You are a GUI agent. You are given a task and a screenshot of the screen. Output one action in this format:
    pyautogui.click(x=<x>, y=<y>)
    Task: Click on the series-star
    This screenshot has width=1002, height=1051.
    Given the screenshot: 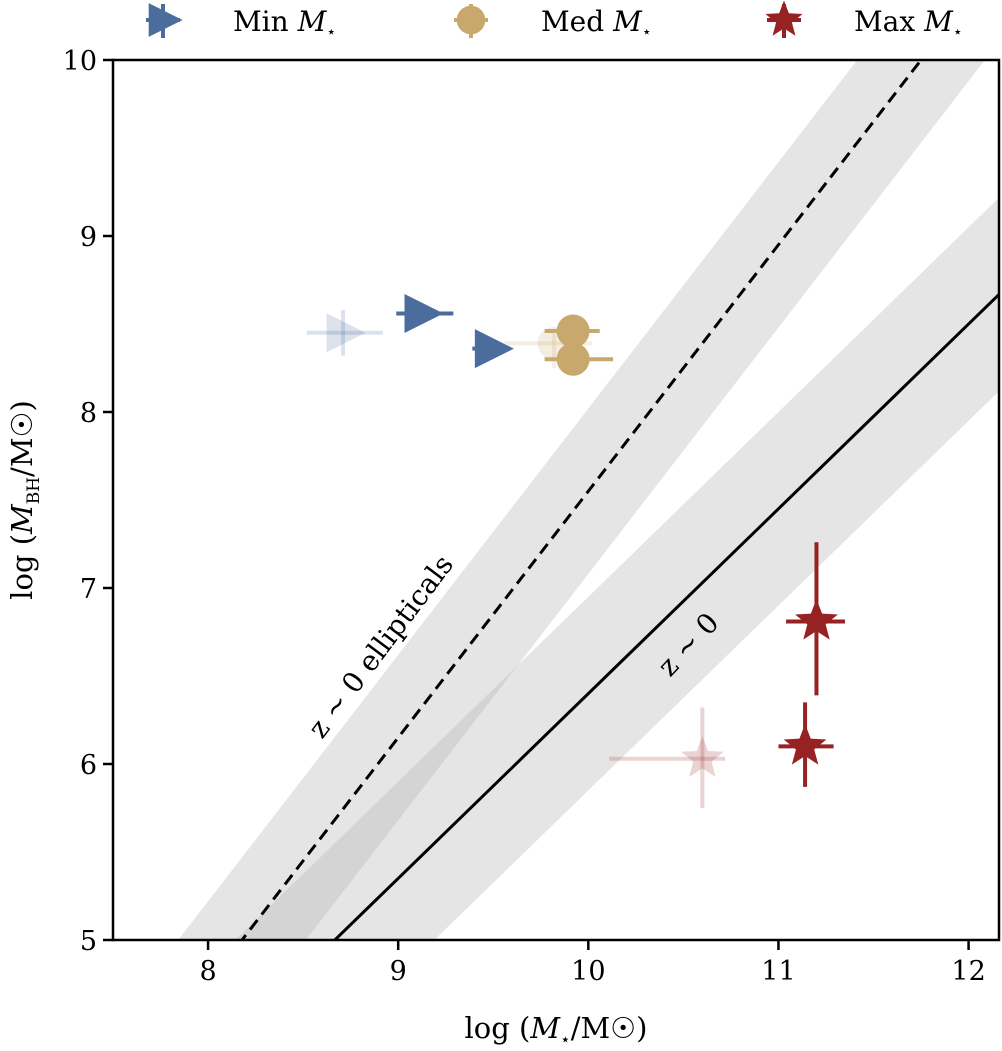 What is the action you would take?
    pyautogui.click(x=727, y=675)
    